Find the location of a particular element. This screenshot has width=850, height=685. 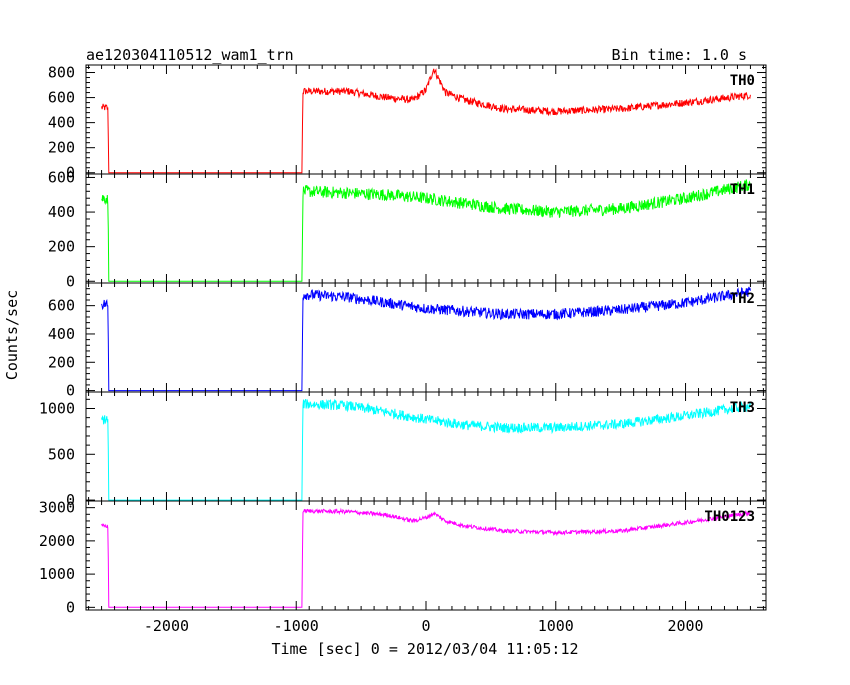

x-tick-label: 2000 is located at coordinates (685, 626).